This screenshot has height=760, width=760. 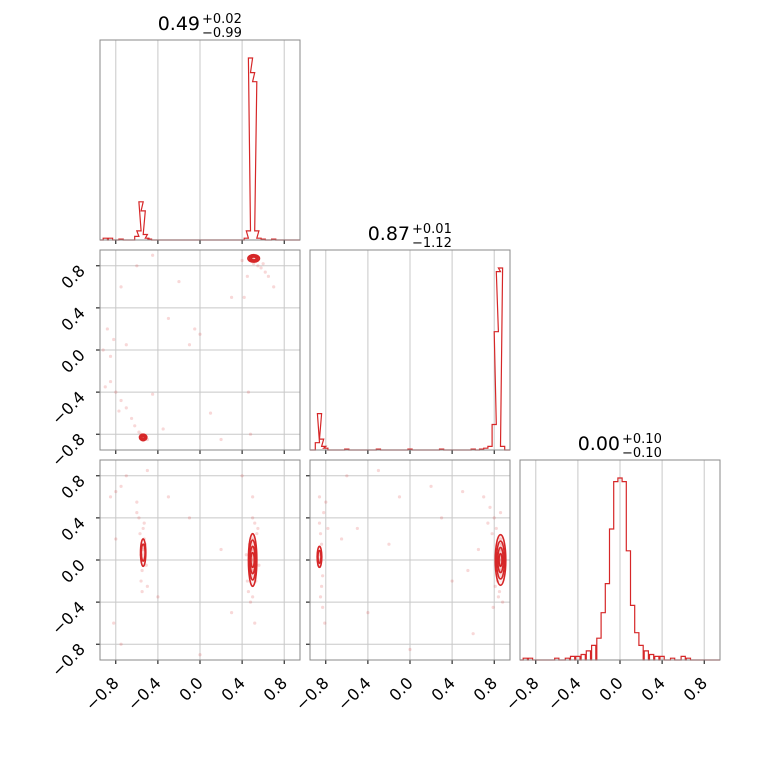 What do you see at coordinates (610, 688) in the screenshot?
I see `hist-panel-3-xtick-label-2: 0.0` at bounding box center [610, 688].